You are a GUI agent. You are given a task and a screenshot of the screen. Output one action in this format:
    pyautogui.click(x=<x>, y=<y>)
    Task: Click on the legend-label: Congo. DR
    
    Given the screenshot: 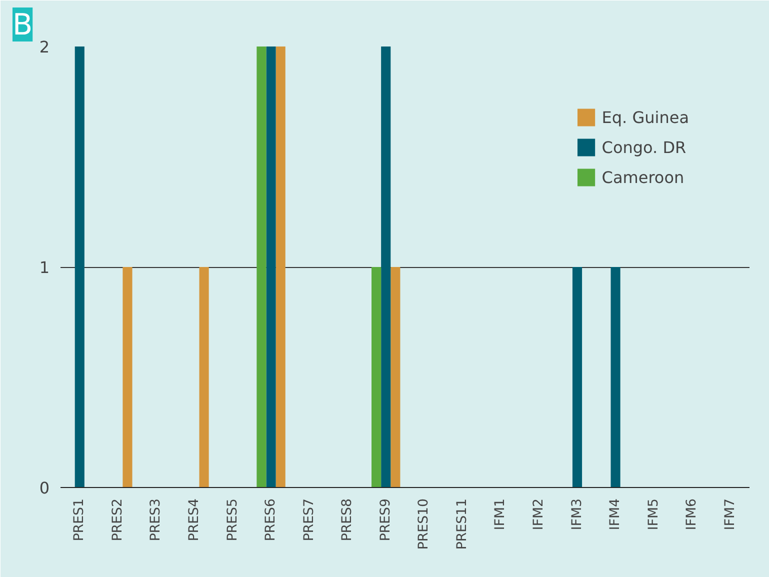 What is the action you would take?
    pyautogui.click(x=644, y=147)
    